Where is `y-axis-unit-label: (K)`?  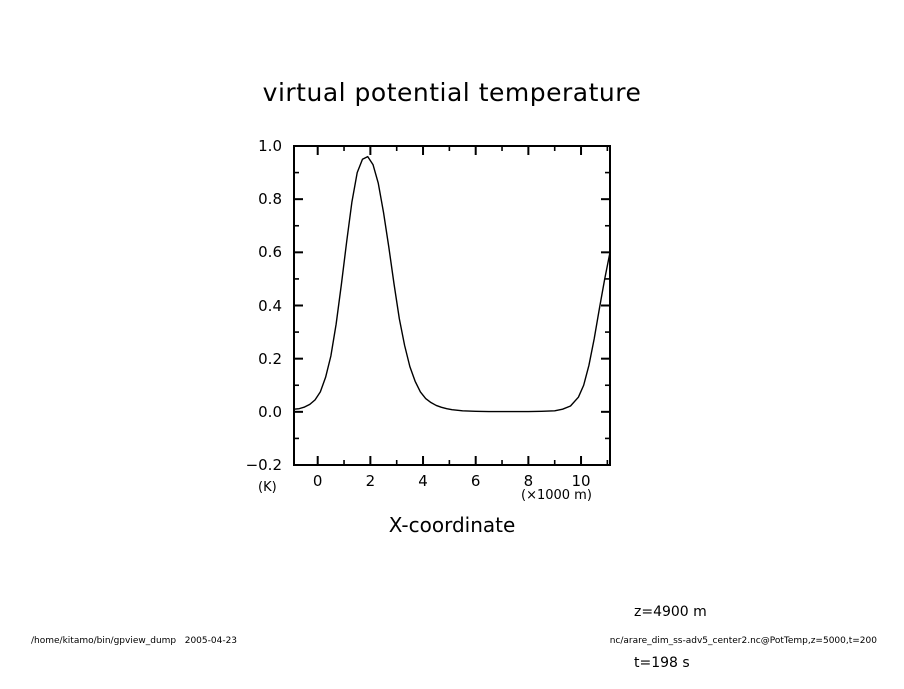 y-axis-unit-label: (K) is located at coordinates (267, 487).